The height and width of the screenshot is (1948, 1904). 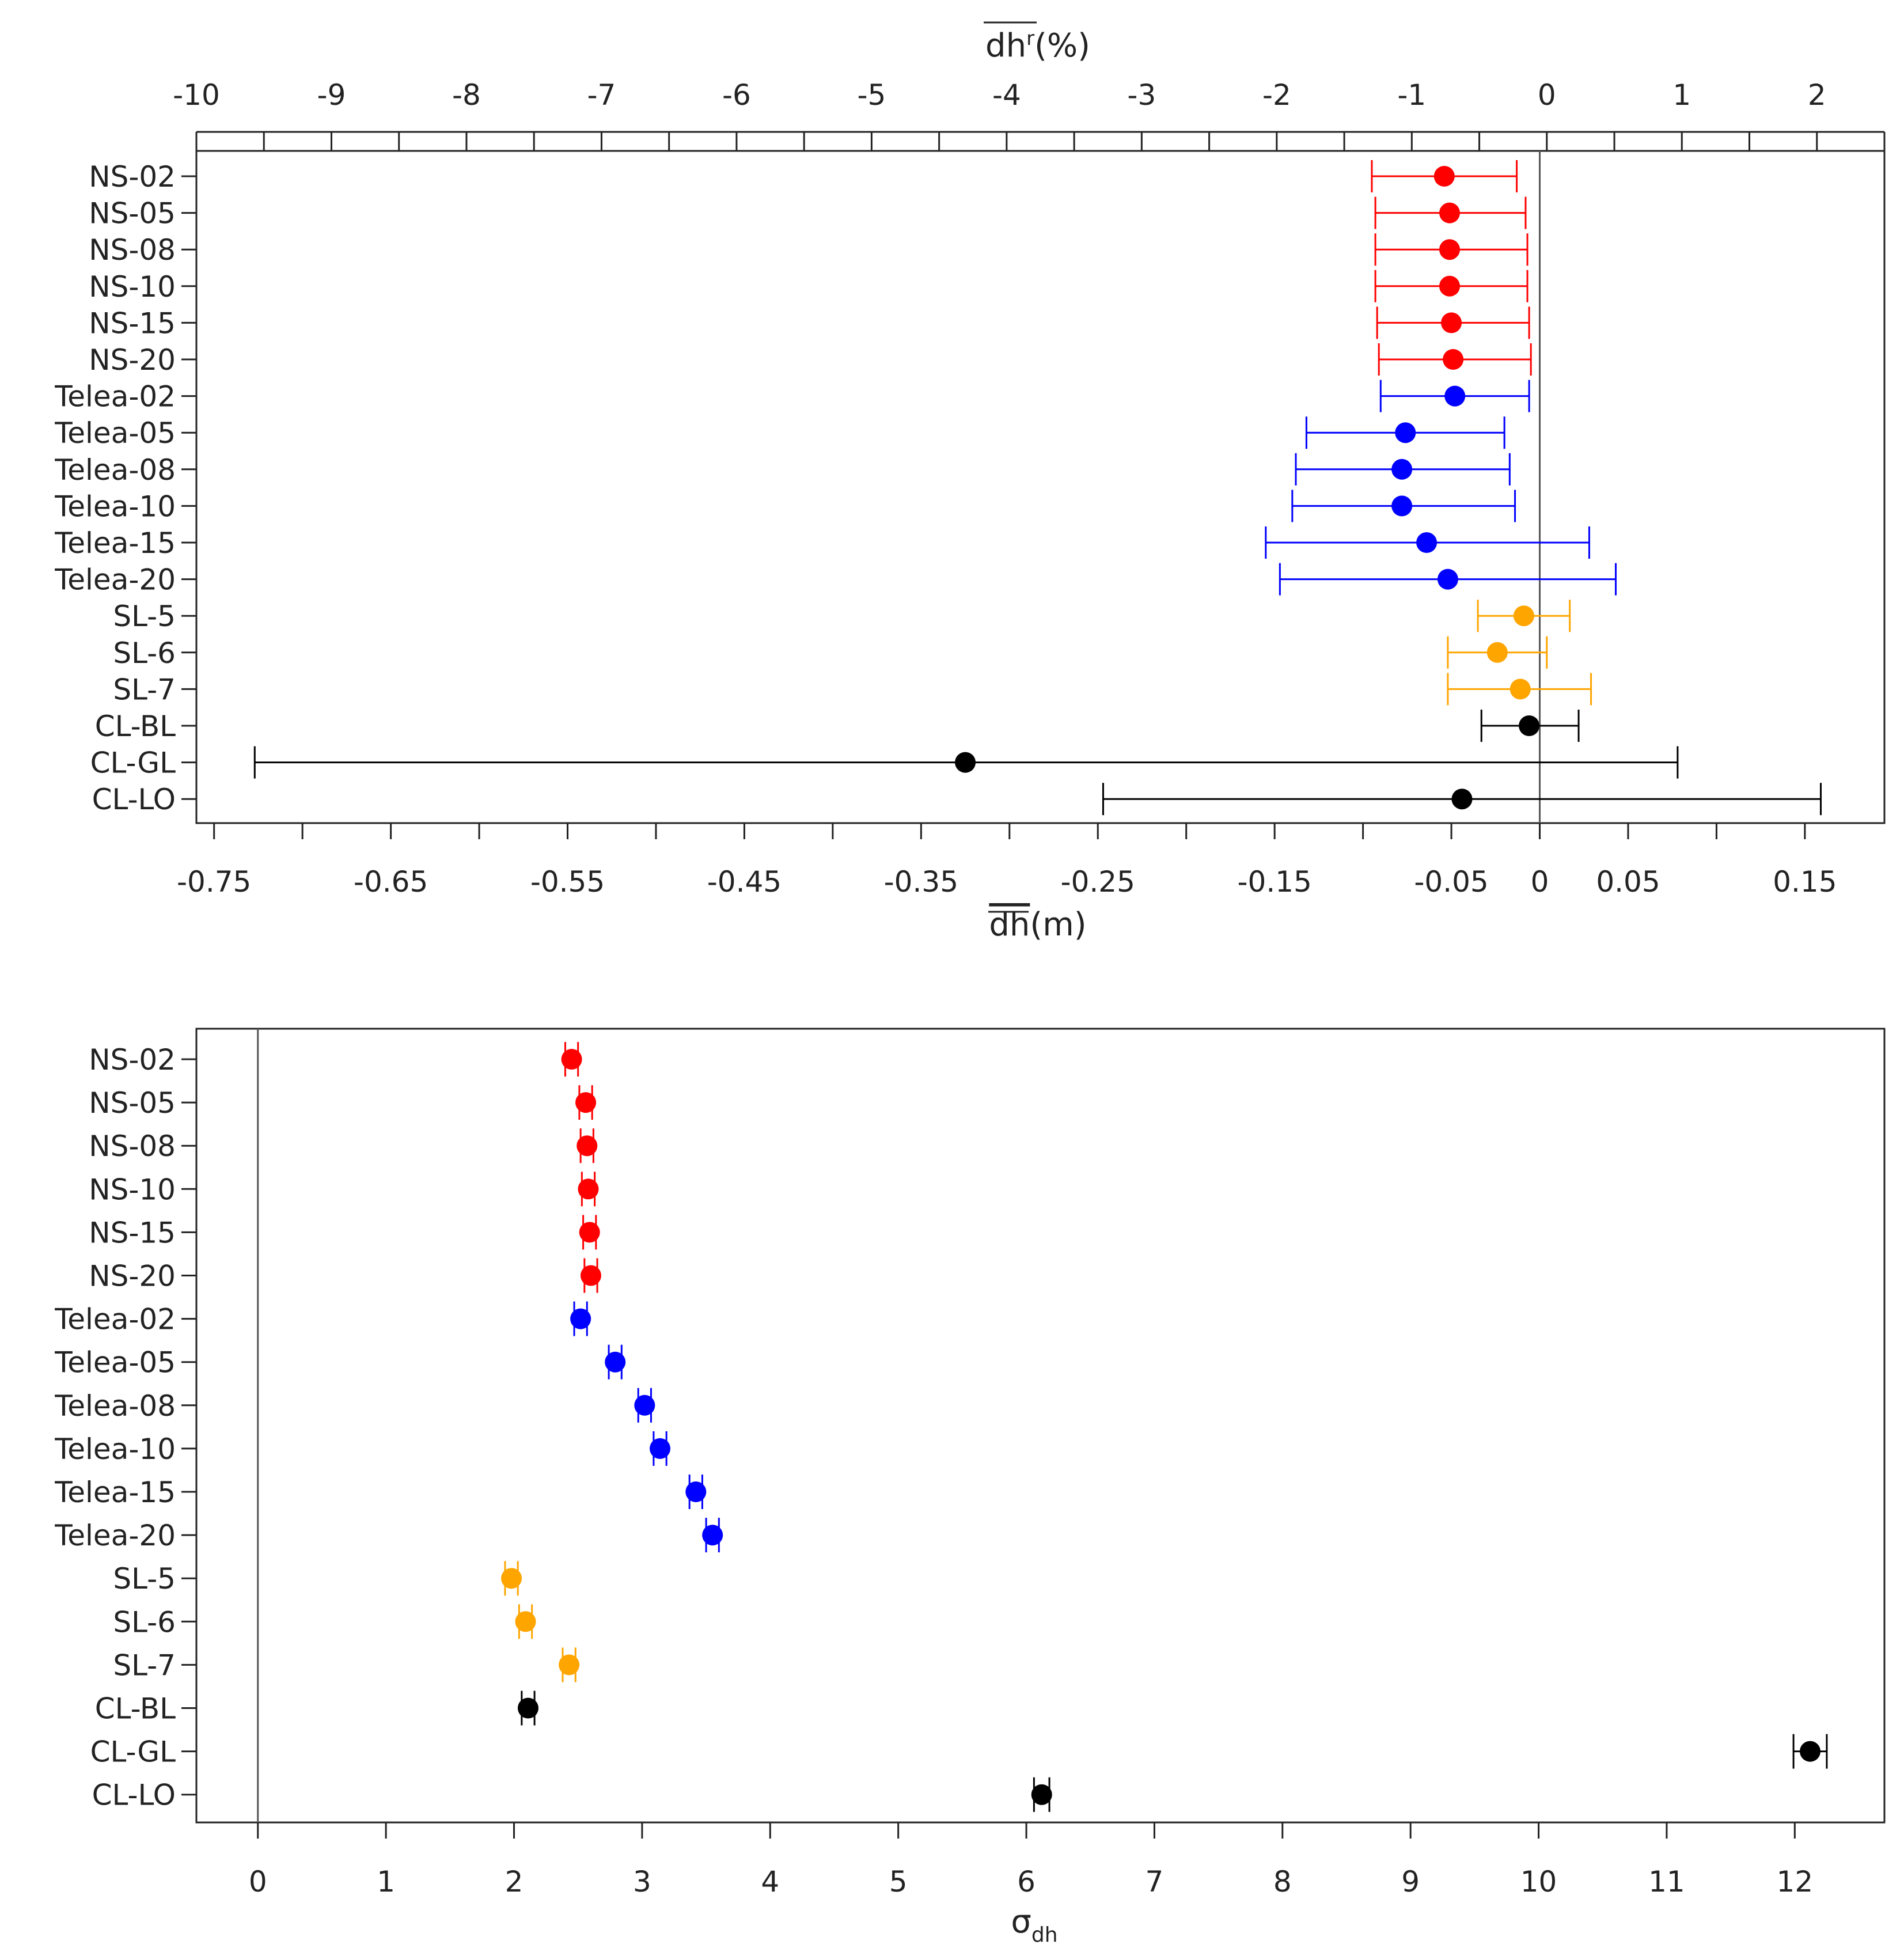 What do you see at coordinates (1411, 1881) in the screenshot?
I see `x-axis-tick-label: 9` at bounding box center [1411, 1881].